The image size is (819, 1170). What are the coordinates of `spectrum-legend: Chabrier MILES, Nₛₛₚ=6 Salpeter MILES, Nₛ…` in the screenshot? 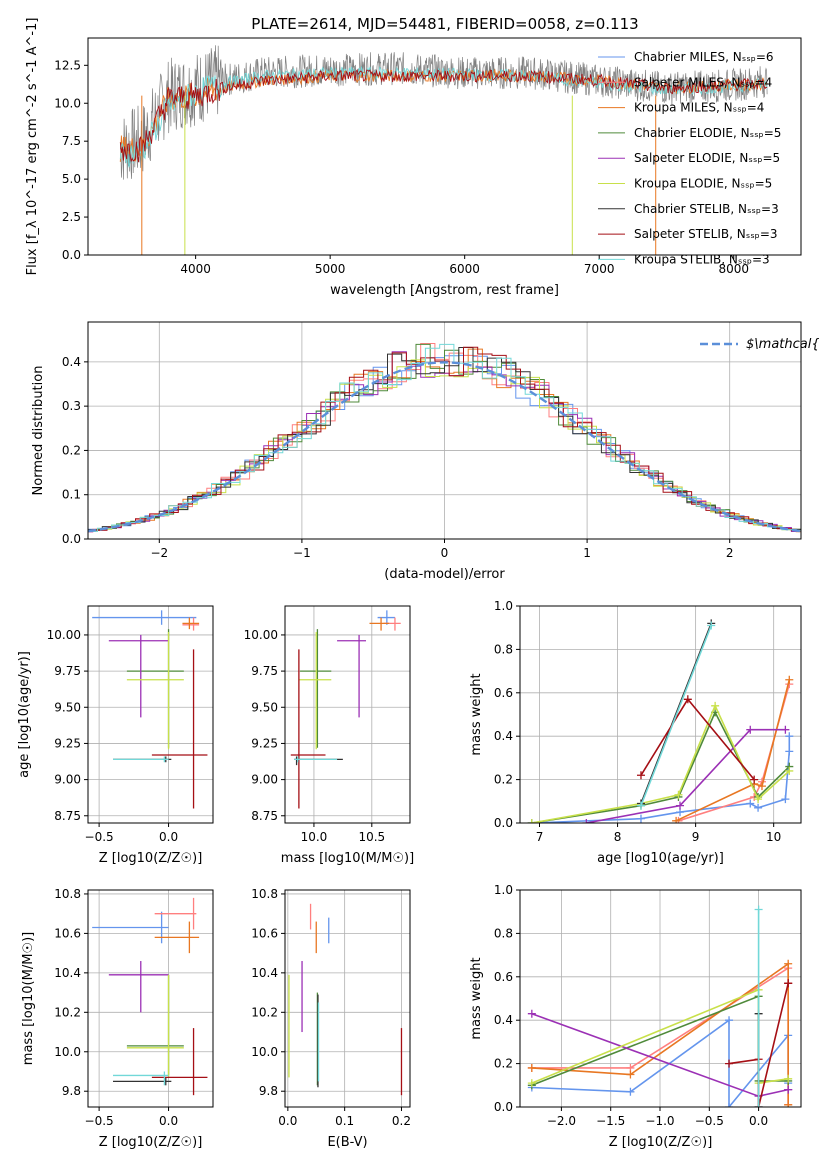 It's located at (689, 158).